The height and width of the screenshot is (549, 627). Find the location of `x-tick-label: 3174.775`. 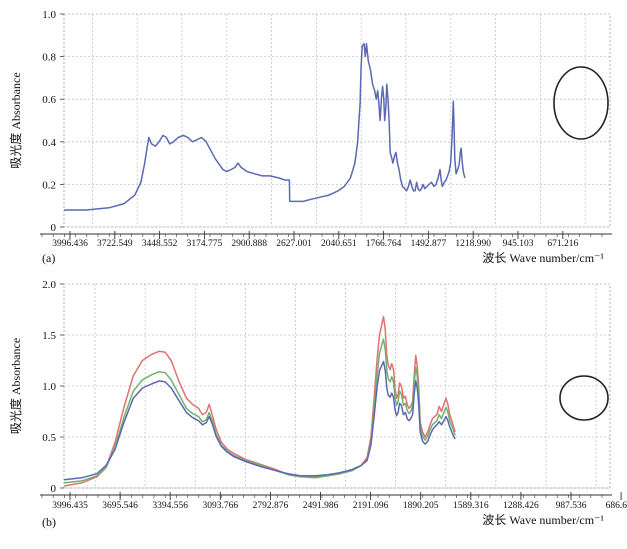

x-tick-label: 3174.775 is located at coordinates (205, 244).